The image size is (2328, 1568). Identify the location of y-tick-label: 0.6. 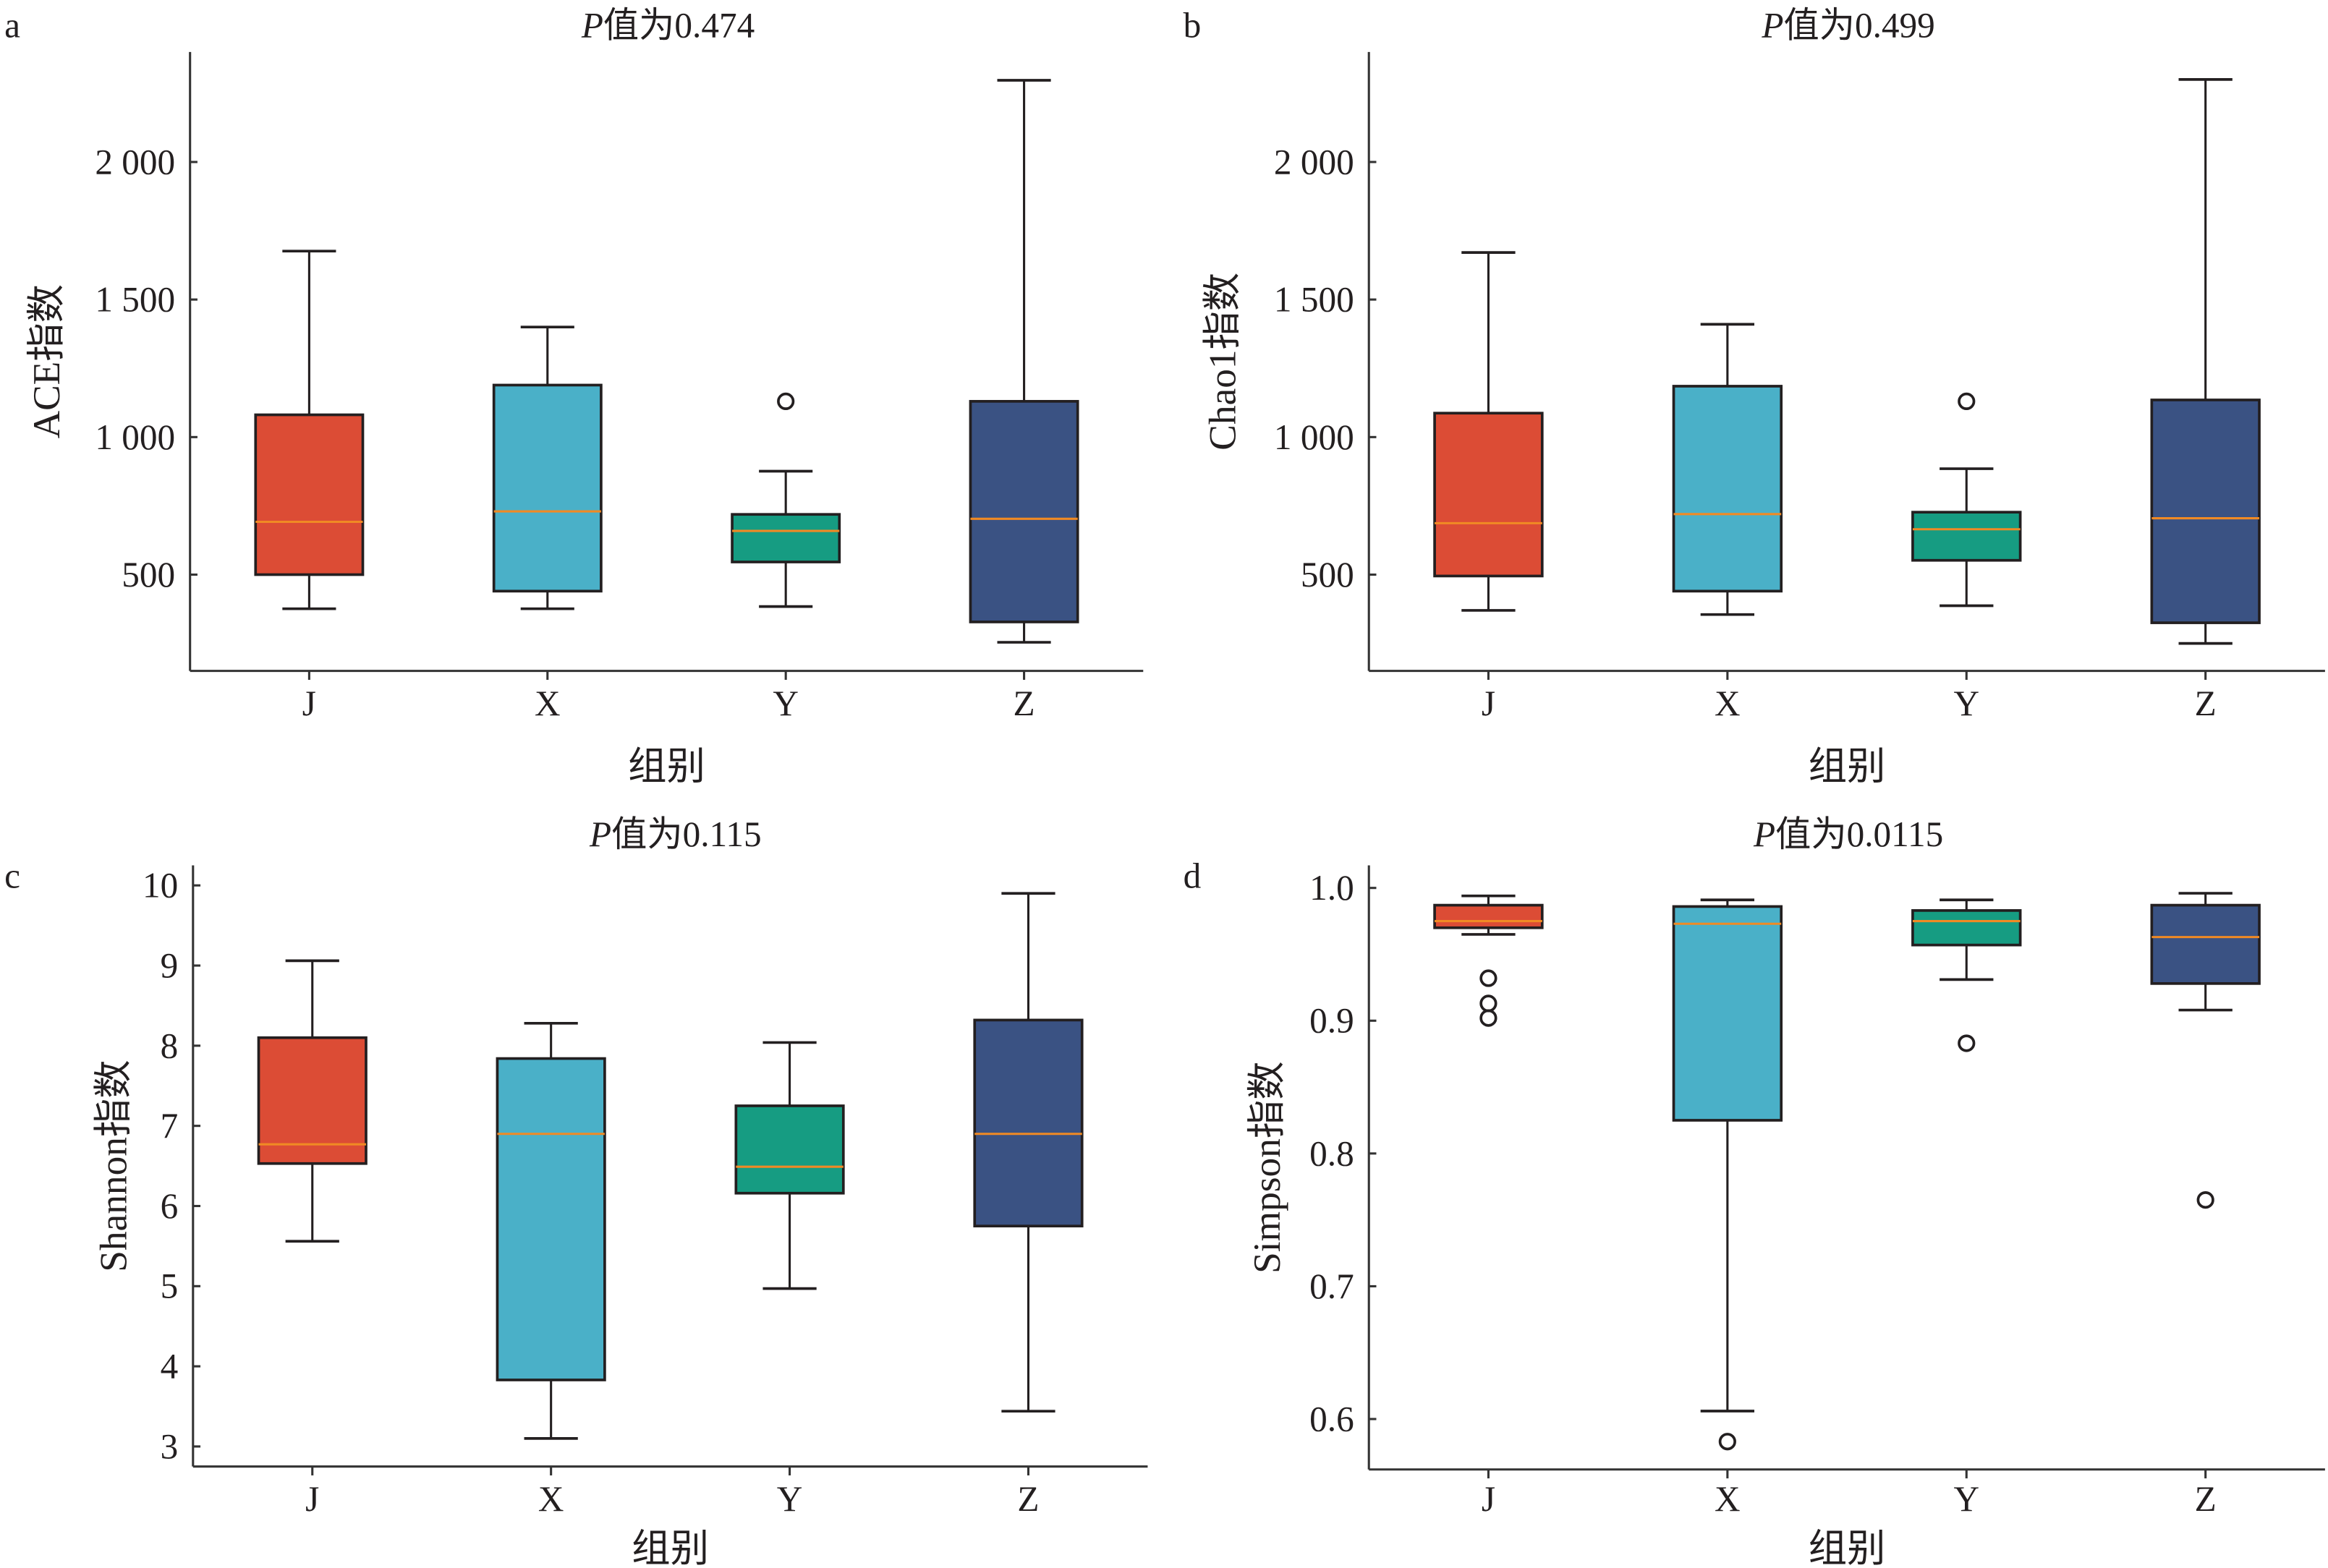
(1331, 1419).